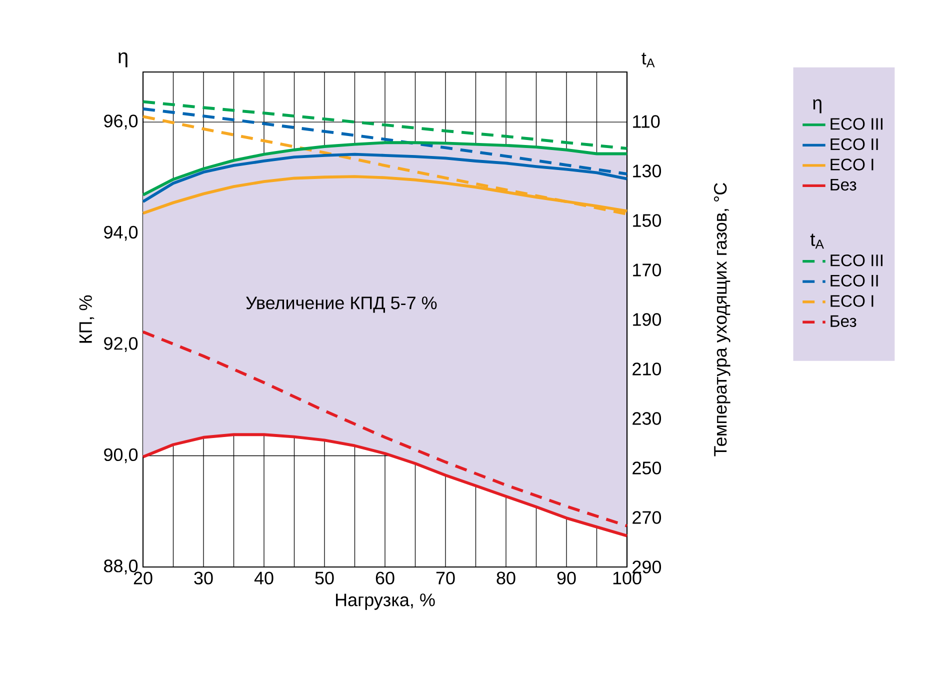 The image size is (931, 681). I want to click on x-tick-label: 30, so click(203, 578).